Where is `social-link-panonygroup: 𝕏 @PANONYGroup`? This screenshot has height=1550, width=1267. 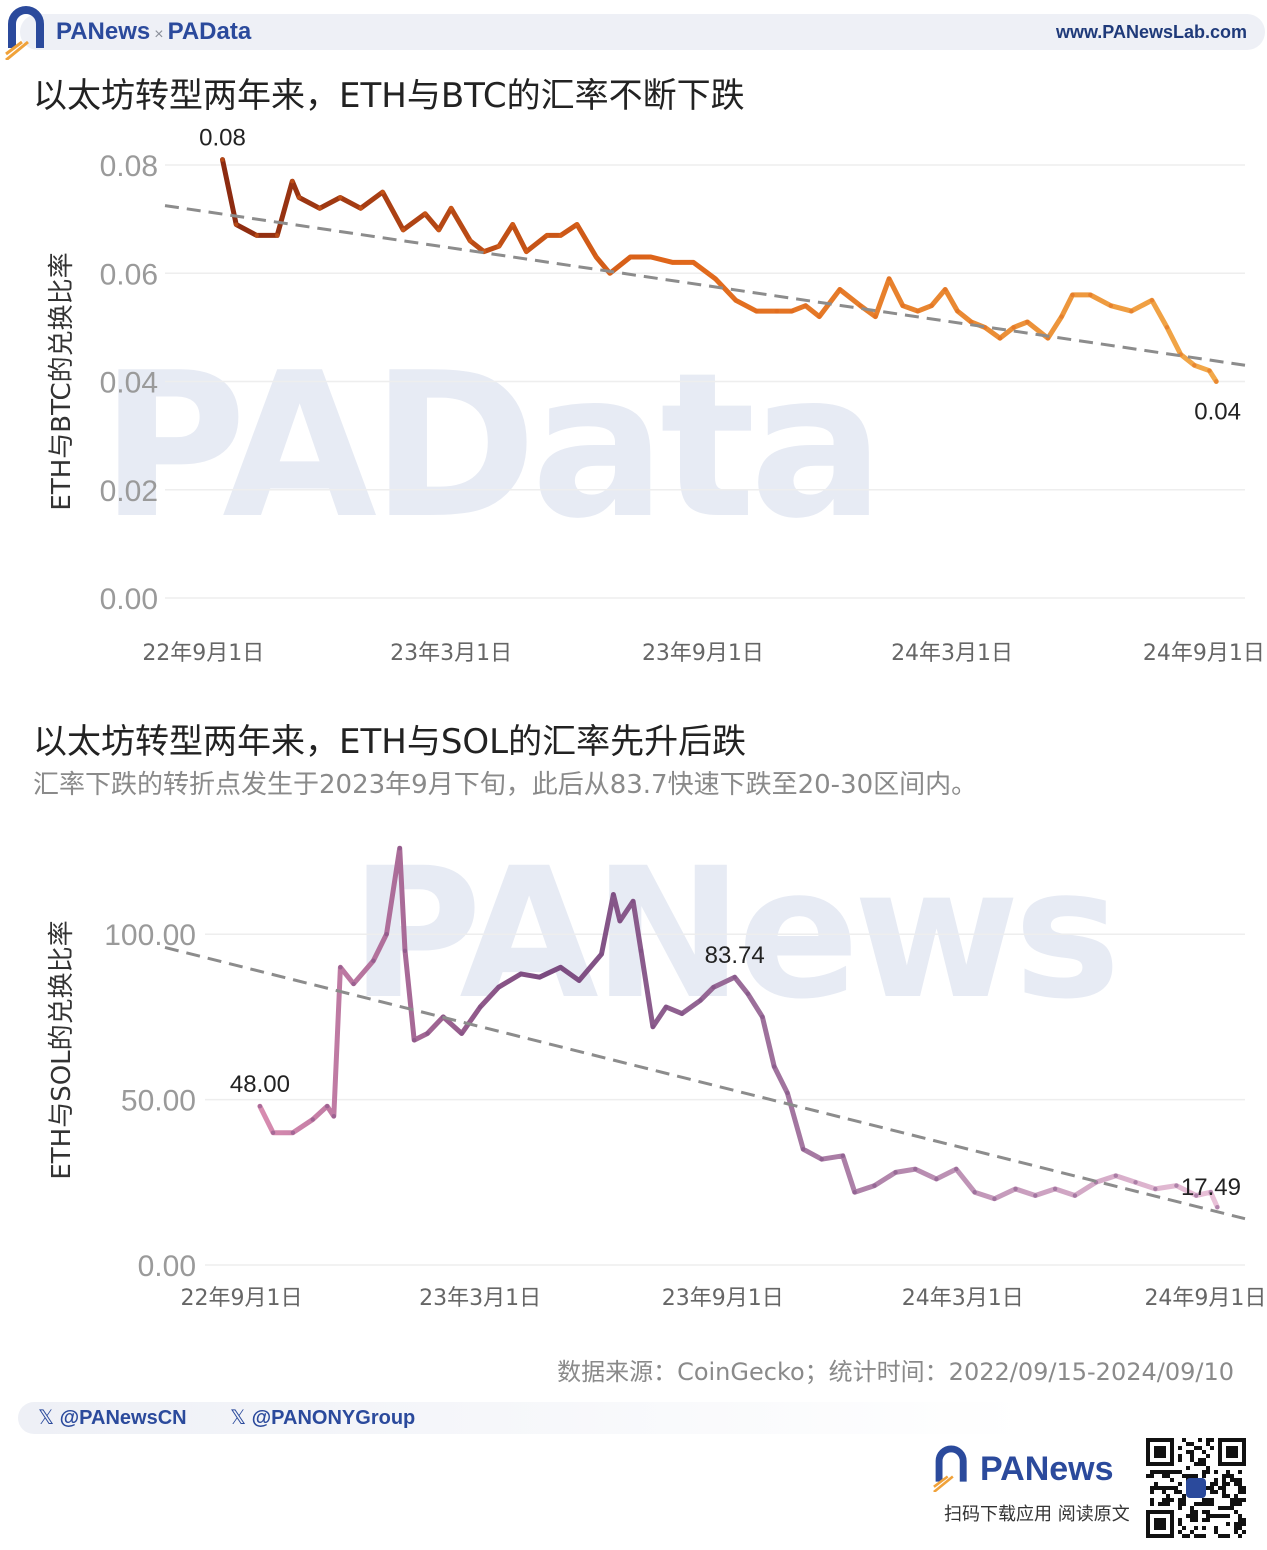 social-link-panonygroup: 𝕏 @PANONYGroup is located at coordinates (322, 1418).